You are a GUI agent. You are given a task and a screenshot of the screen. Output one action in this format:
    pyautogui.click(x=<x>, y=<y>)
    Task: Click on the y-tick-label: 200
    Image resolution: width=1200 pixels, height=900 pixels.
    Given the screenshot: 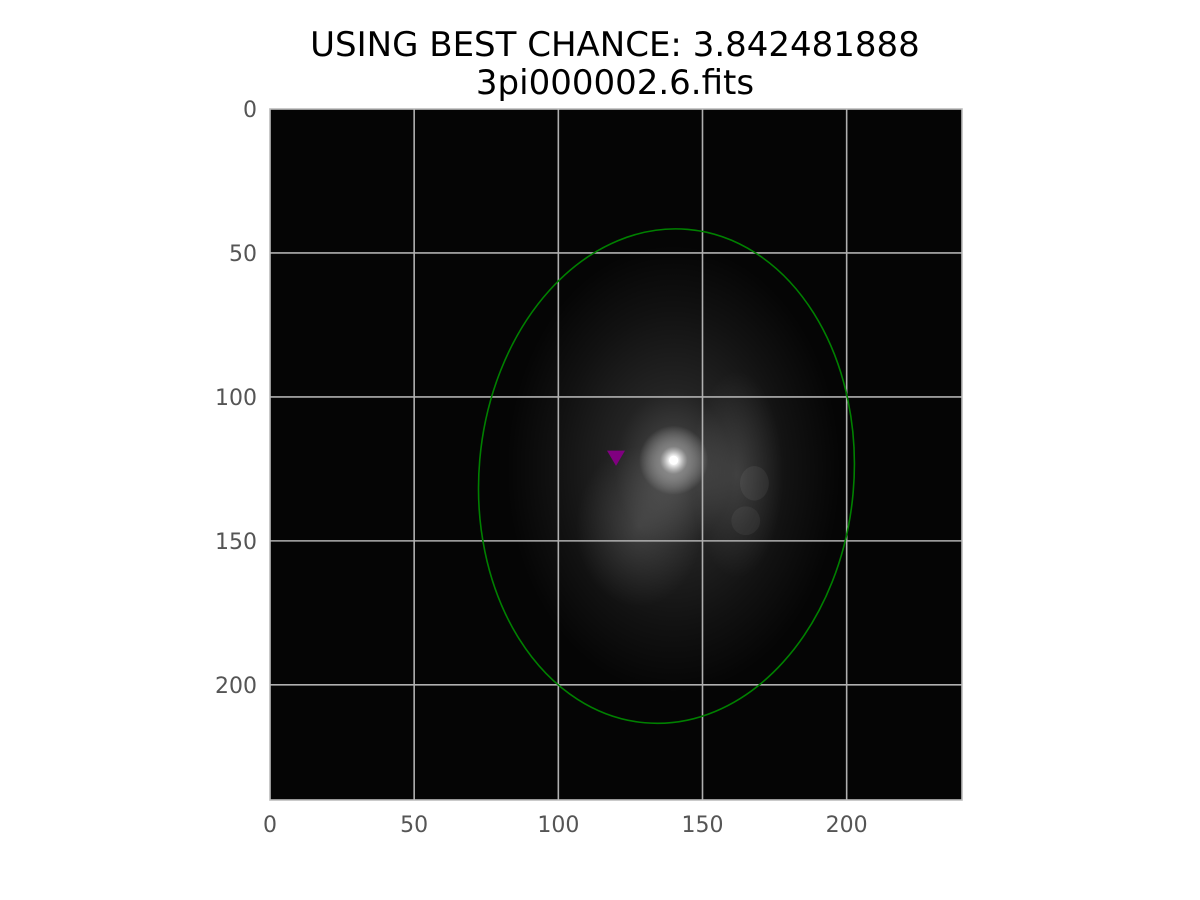 What is the action you would take?
    pyautogui.click(x=236, y=686)
    